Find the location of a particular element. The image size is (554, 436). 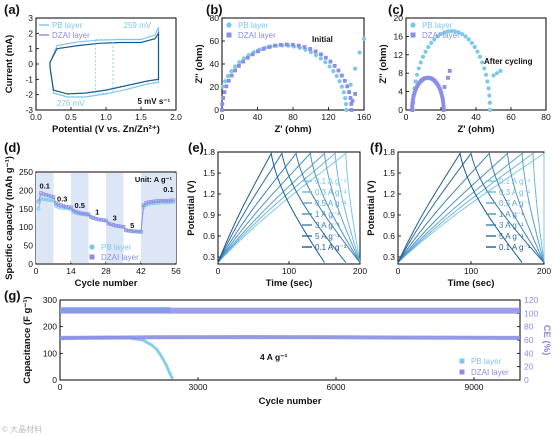

y-tick-label: 1.5 is located at coordinates (209, 173).